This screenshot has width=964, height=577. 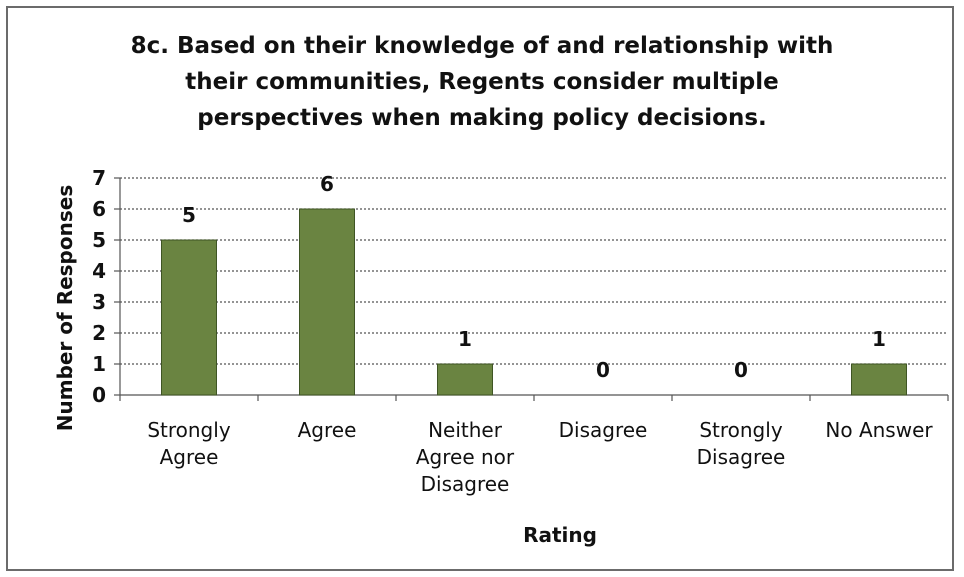 What do you see at coordinates (327, 184) in the screenshot?
I see `data-label: 6` at bounding box center [327, 184].